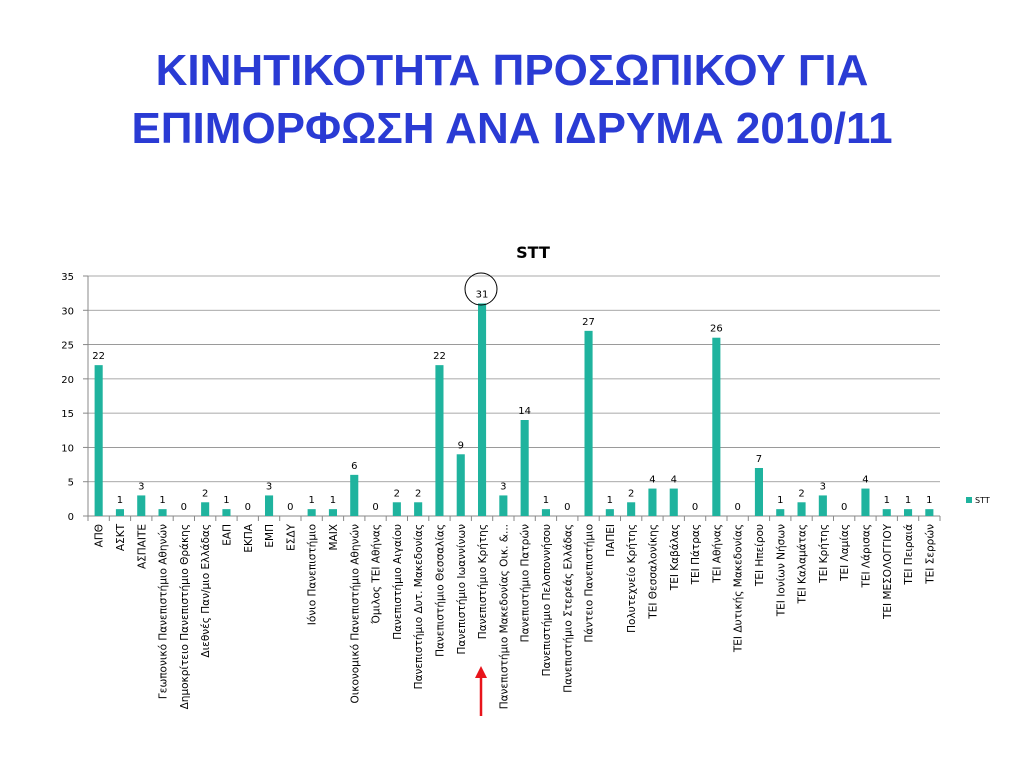 This screenshot has height=773, width=1024. I want to click on x-tick-label: ΤΕΙ Σερρών, so click(930, 554).